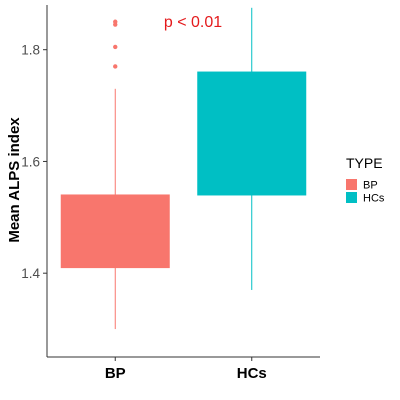 The width and height of the screenshot is (400, 400). I want to click on y-tick-label: 1.6, so click(30, 161).